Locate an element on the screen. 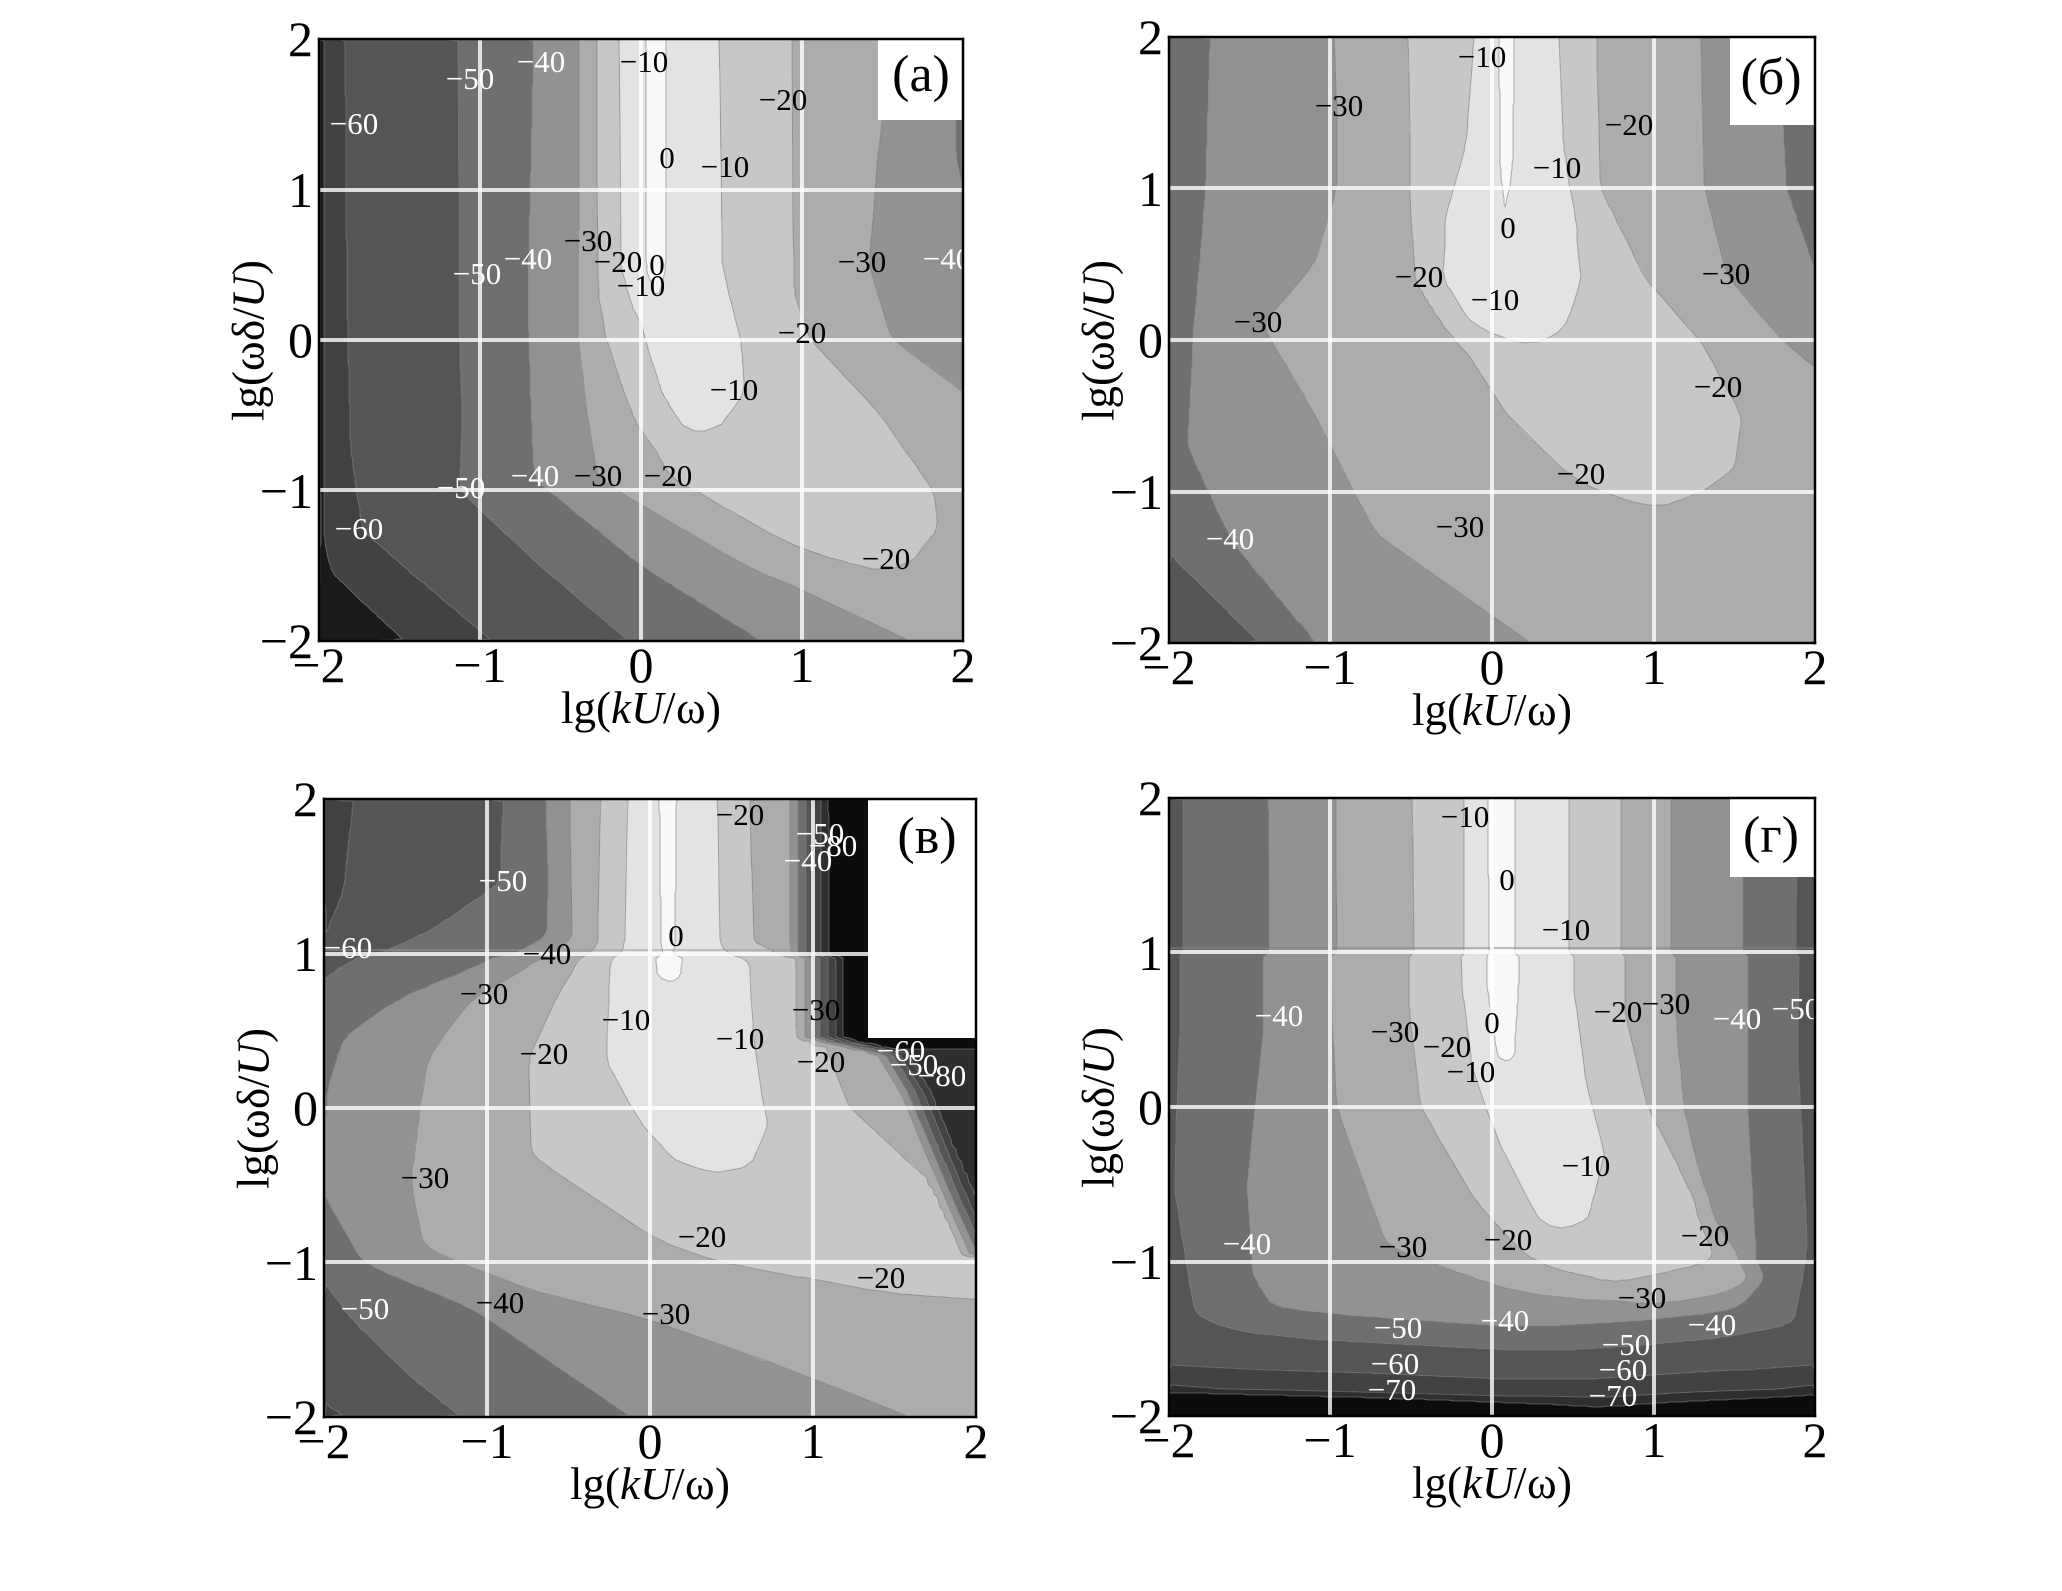 This screenshot has width=2062, height=1591. svg-text: (а) is located at coordinates (921, 74).